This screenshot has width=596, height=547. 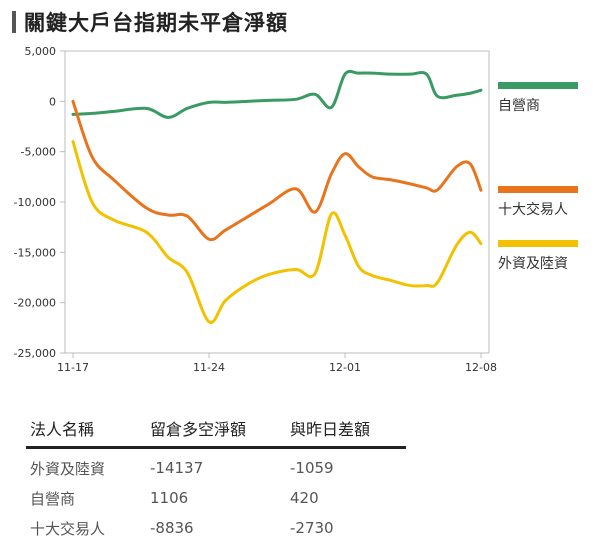 I want to click on legend-item-2: 外資及陸資, so click(x=538, y=256).